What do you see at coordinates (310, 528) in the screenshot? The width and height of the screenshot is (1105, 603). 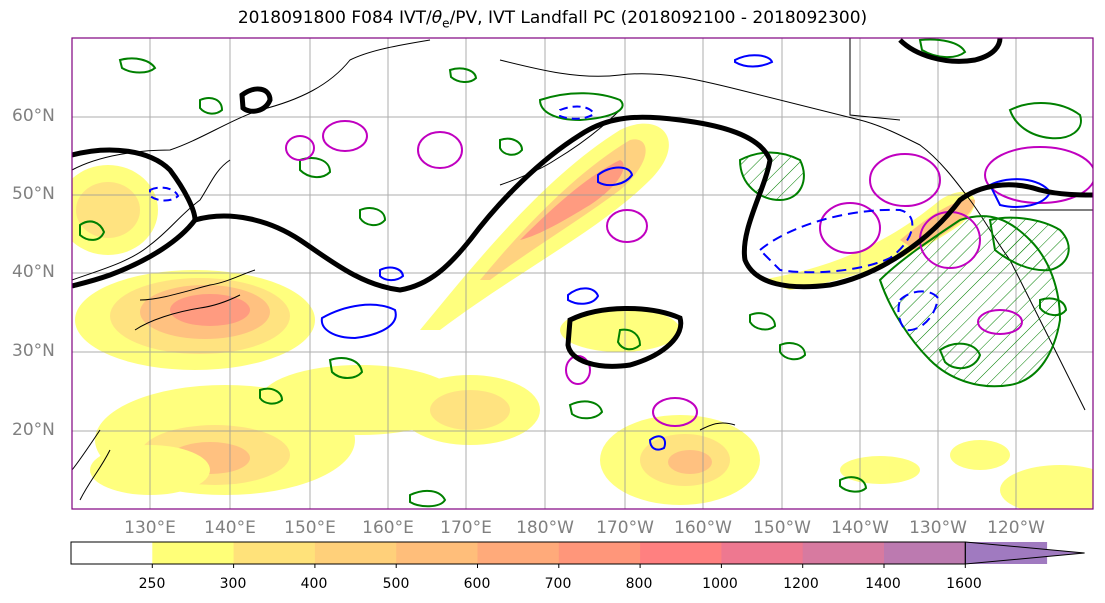 I see `lon-label-150e: 150°E` at bounding box center [310, 528].